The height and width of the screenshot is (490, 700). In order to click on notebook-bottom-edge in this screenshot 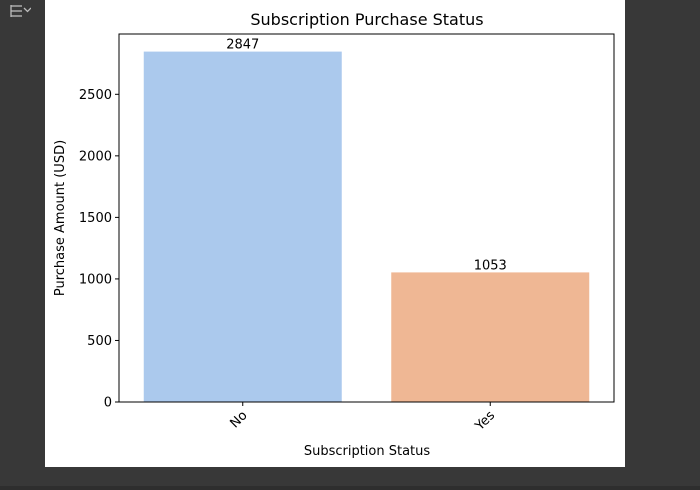, I will do `click(350, 488)`.